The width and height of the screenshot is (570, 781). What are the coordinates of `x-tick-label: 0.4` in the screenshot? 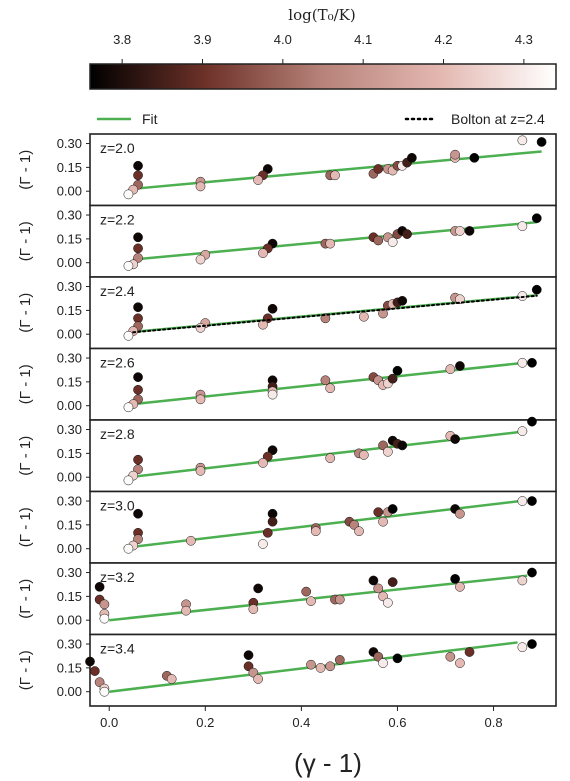 It's located at (301, 722).